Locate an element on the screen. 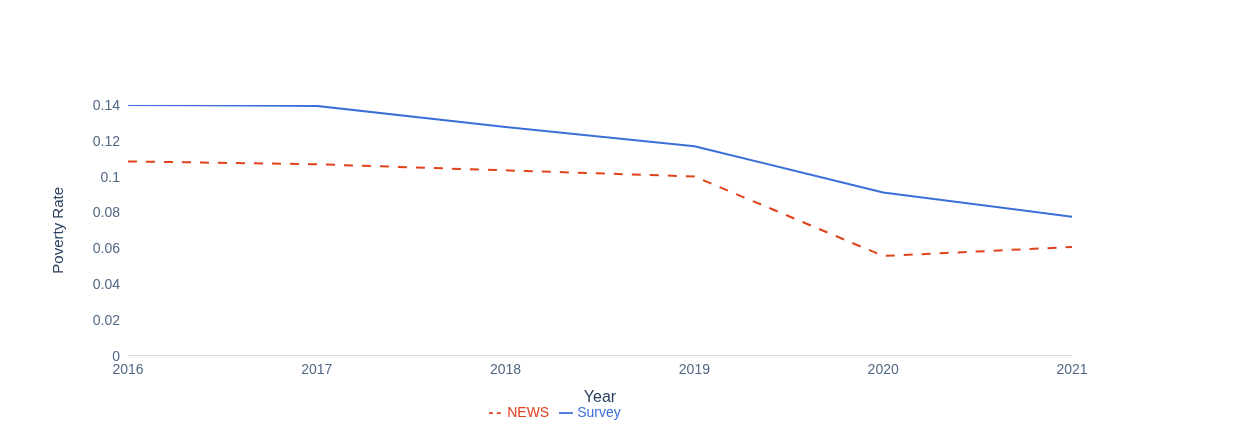 This screenshot has width=1233, height=428. legend-label: NEWS is located at coordinates (528, 411).